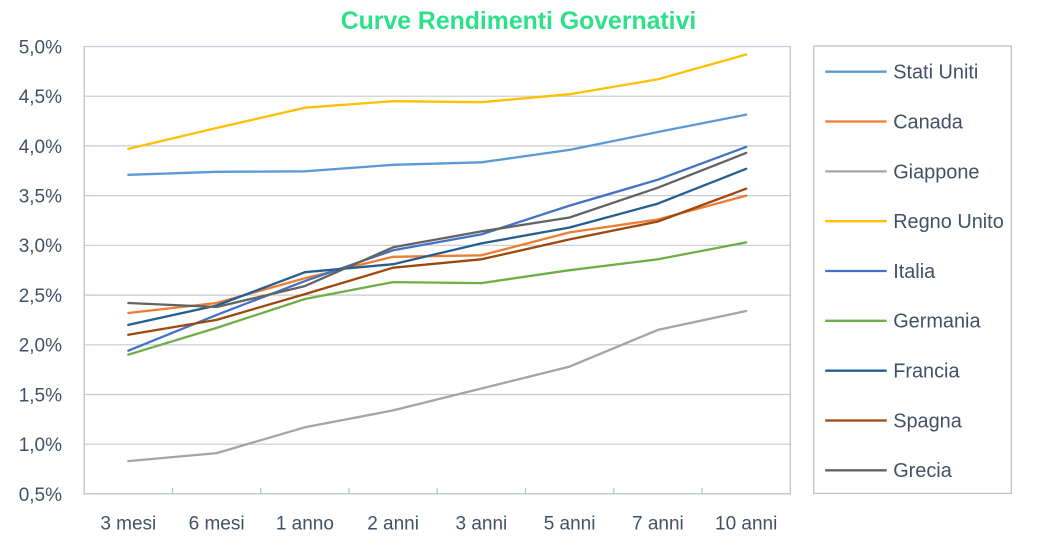  What do you see at coordinates (936, 172) in the screenshot?
I see `svg-text: Giappone` at bounding box center [936, 172].